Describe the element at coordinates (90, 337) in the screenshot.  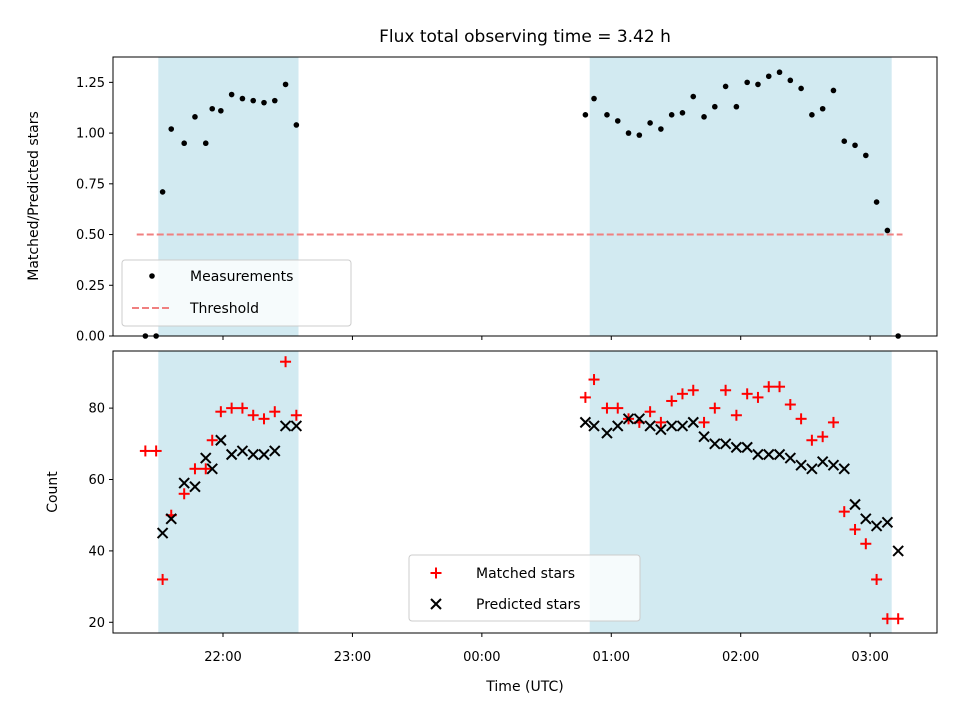
I see `top-y-tick-label: 0.00` at that location.